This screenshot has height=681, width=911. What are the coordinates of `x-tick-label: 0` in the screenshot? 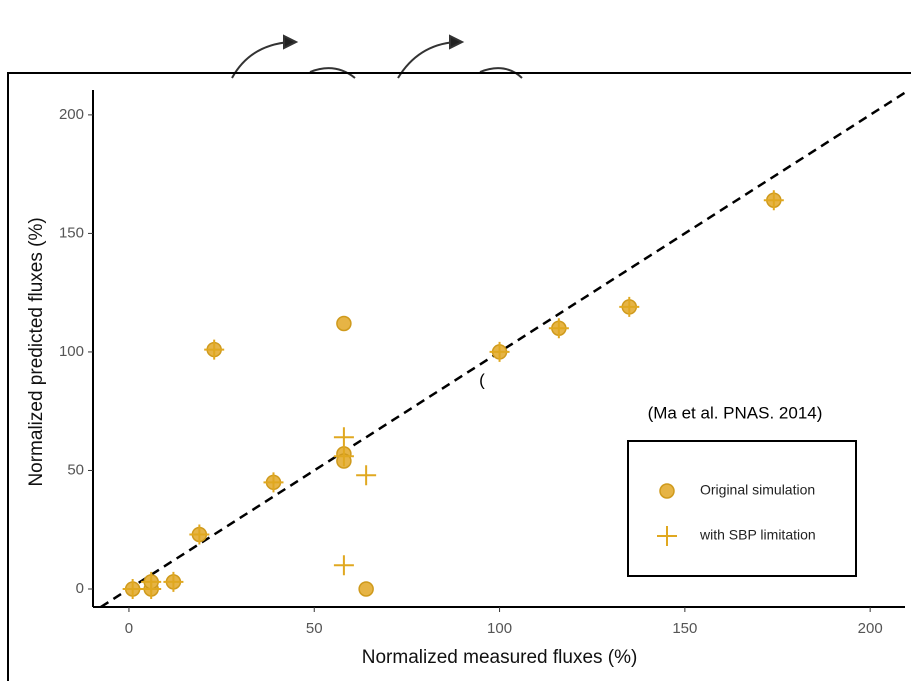 It's located at (129, 628).